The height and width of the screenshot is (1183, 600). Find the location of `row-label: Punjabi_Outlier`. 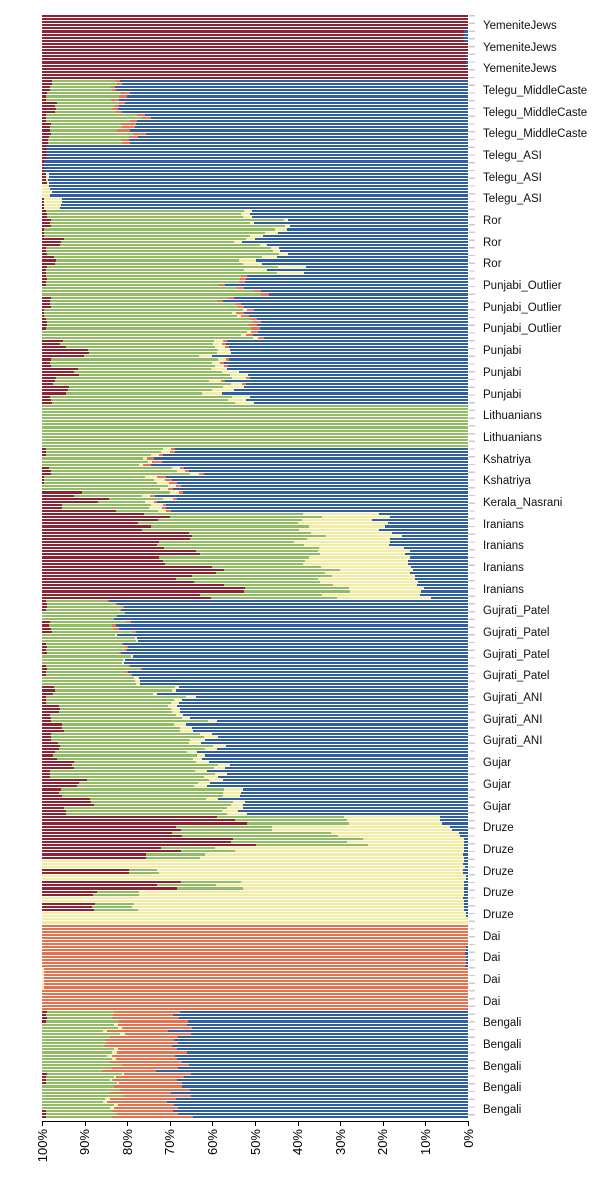

row-label: Punjabi_Outlier is located at coordinates (522, 286).